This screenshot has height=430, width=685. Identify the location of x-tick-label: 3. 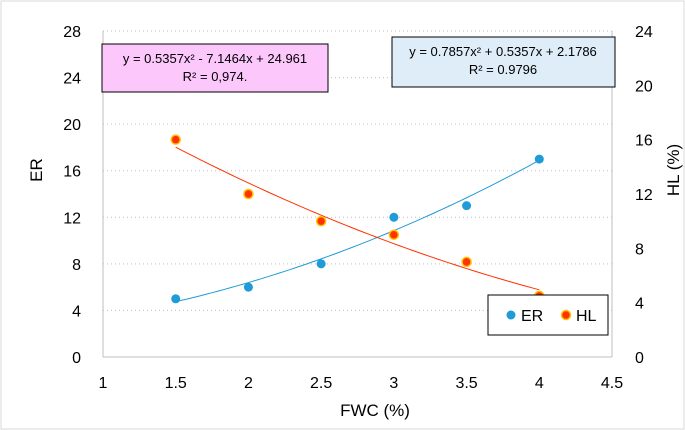
(393, 383).